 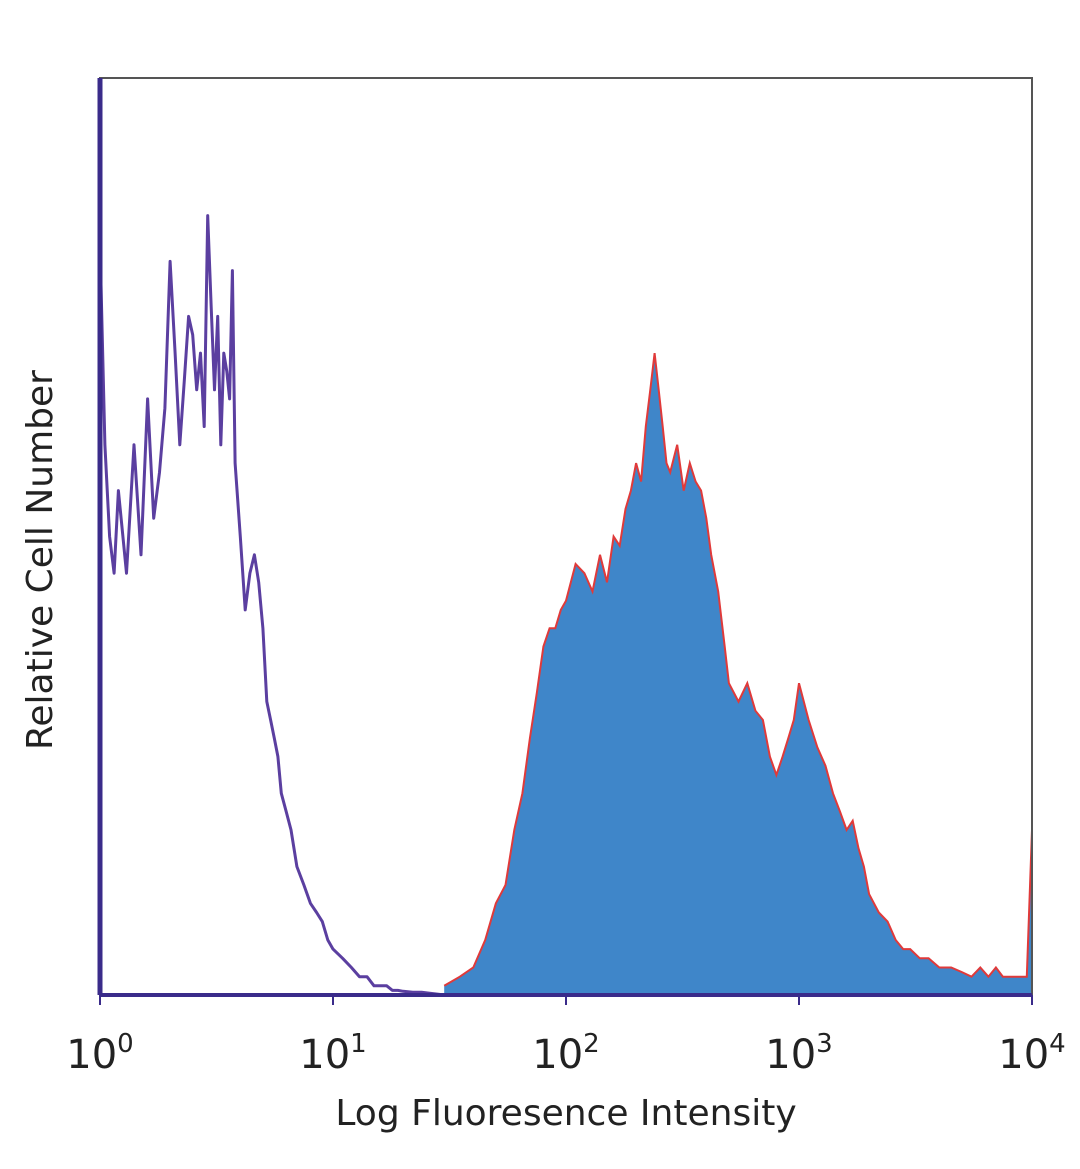 I want to click on x-tick-labels: 100 101 102 103 104, so click(x=566, y=1036).